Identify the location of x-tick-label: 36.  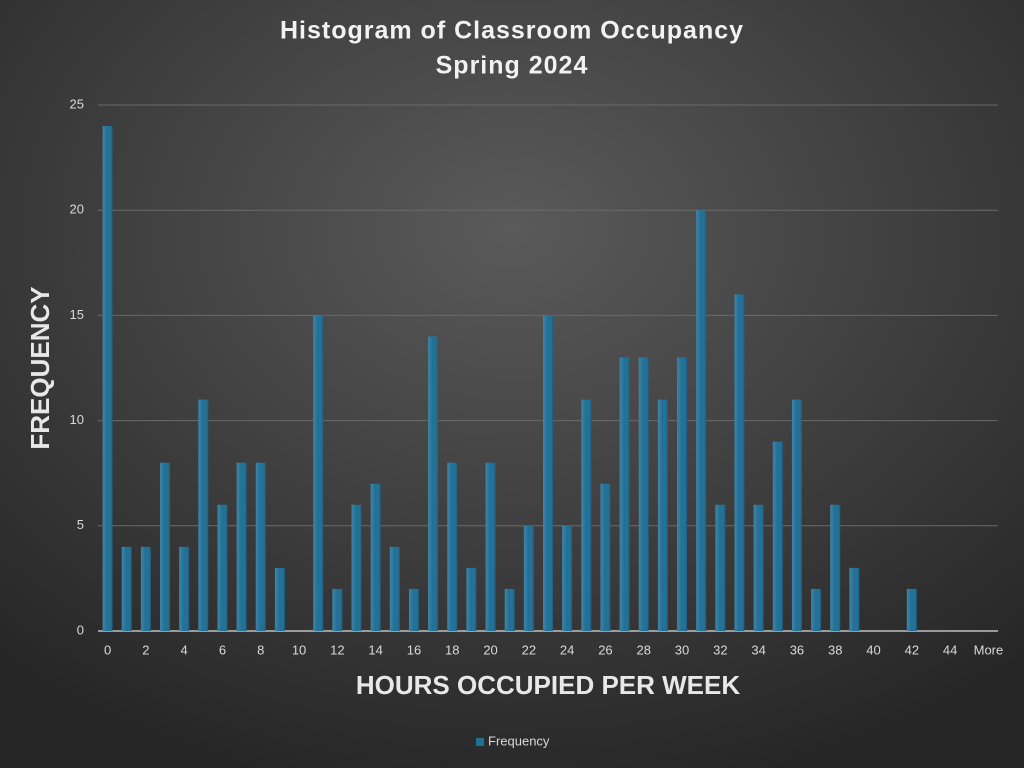
(797, 649).